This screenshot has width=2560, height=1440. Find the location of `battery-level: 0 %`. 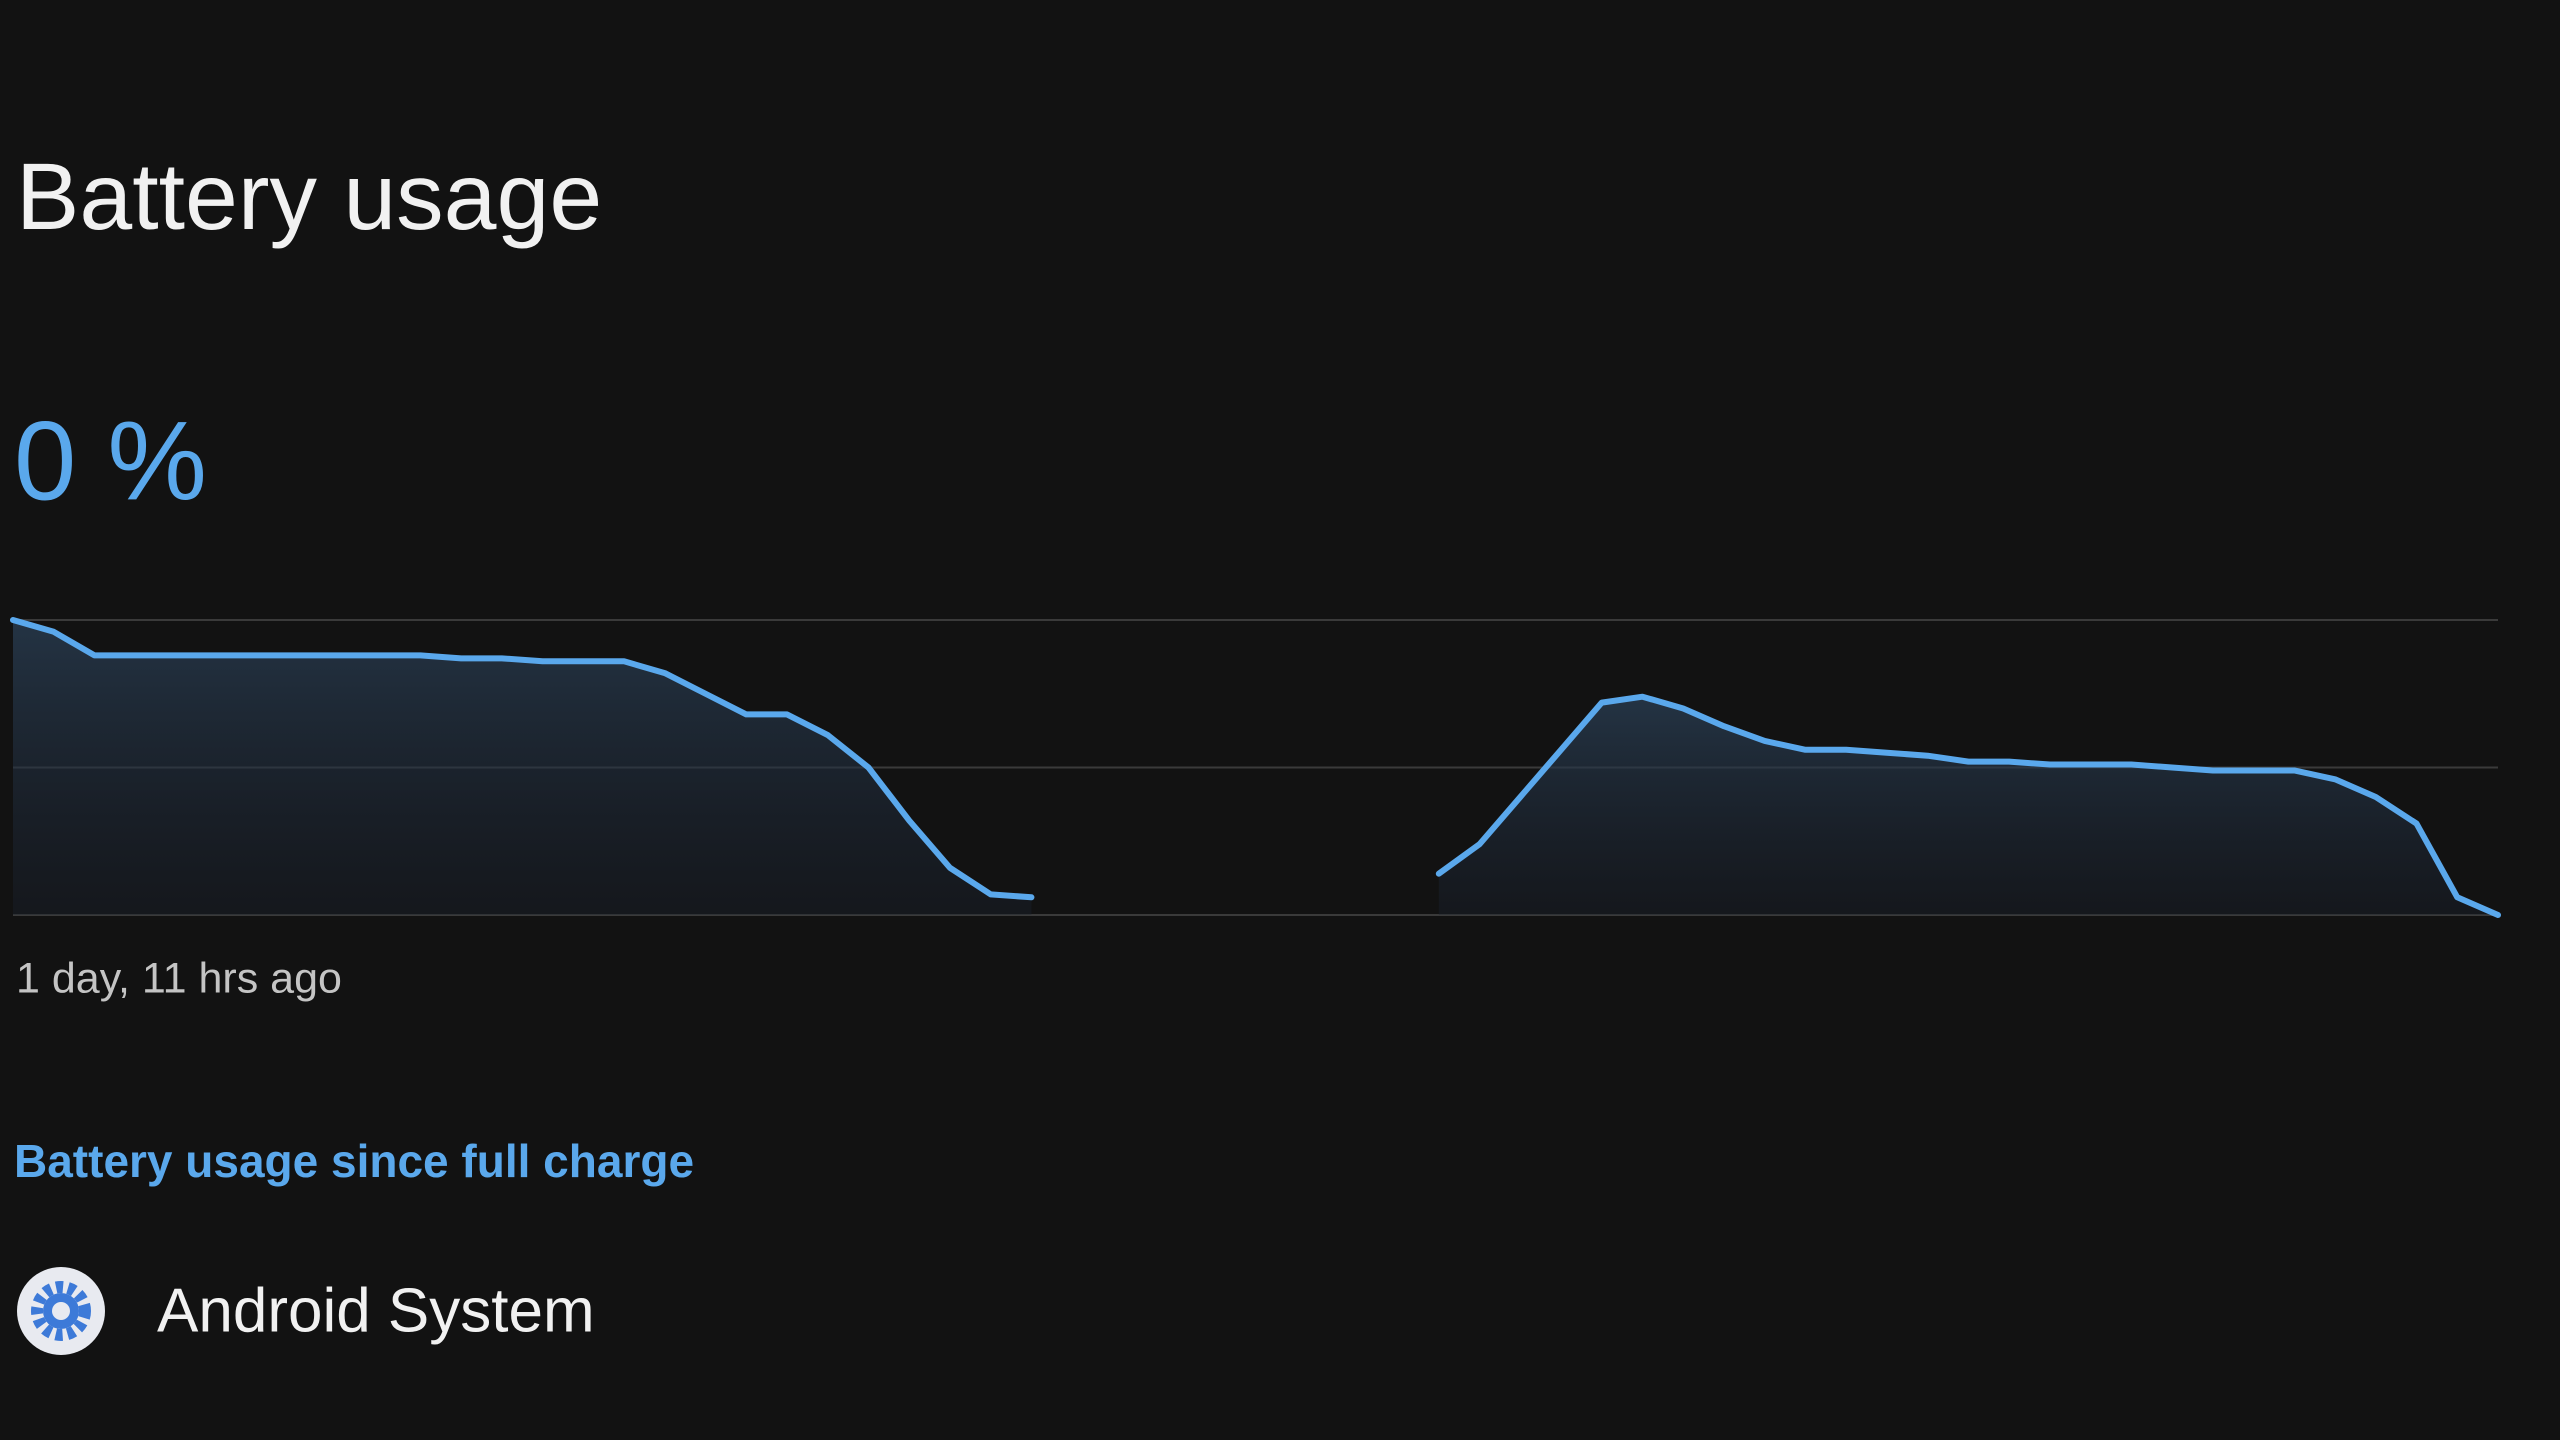

battery-level: 0 % is located at coordinates (110, 461).